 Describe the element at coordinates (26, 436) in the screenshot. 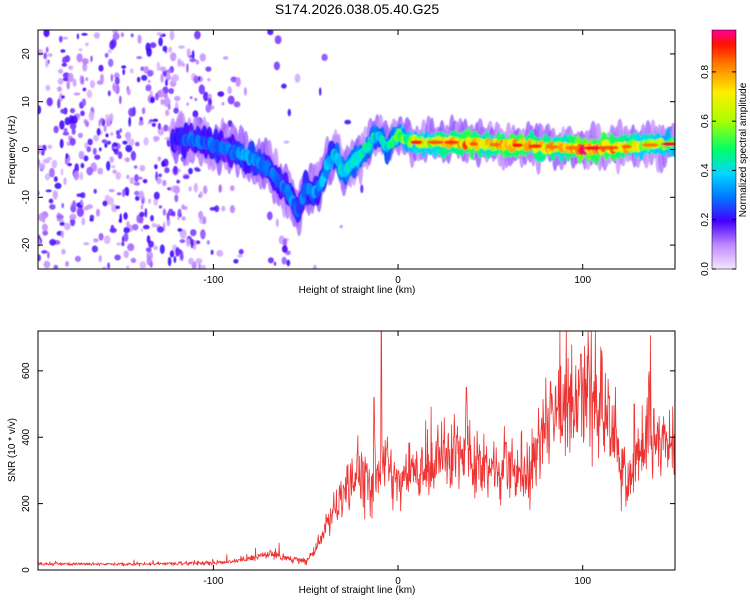

I see `snr-ytick-label: 400` at that location.